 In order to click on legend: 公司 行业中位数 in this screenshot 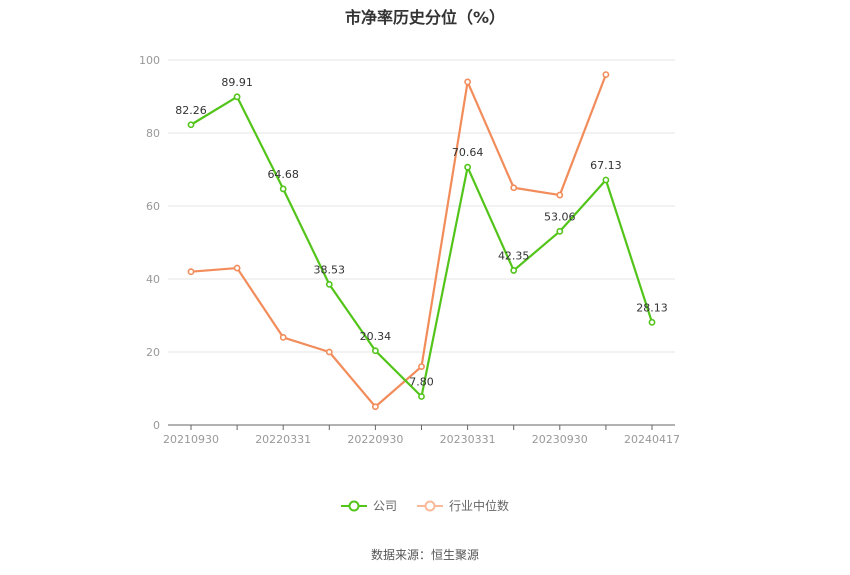, I will do `click(425, 505)`.